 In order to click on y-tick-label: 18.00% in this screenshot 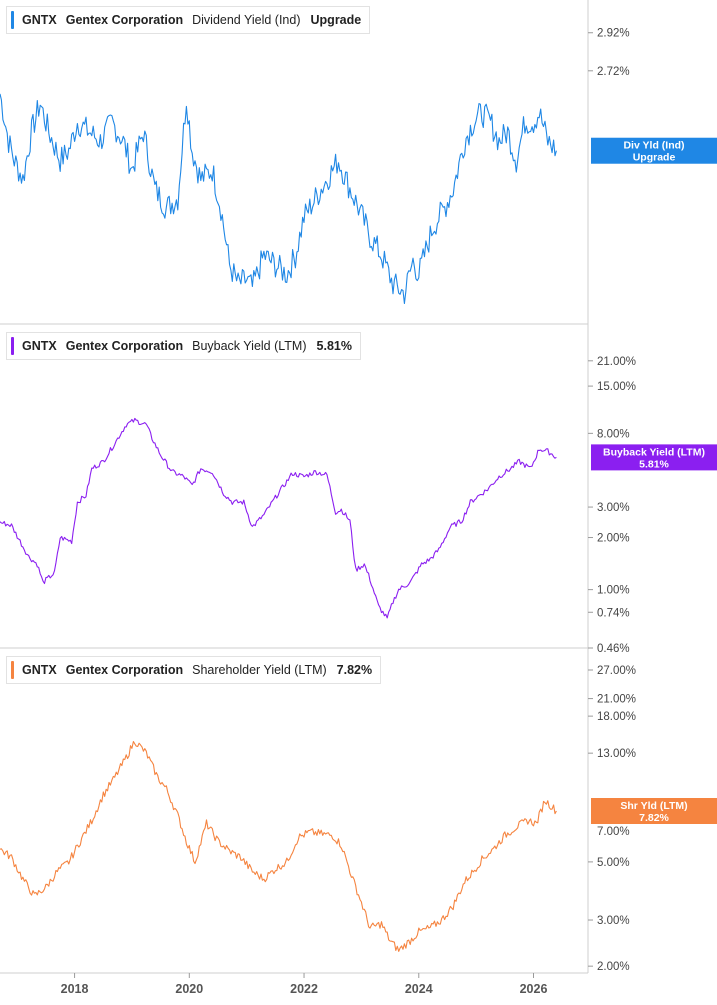, I will do `click(616, 717)`.